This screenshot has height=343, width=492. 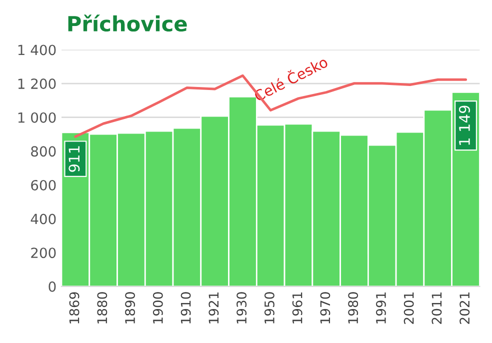 I want to click on x-tick-label: 1900, so click(x=157, y=308).